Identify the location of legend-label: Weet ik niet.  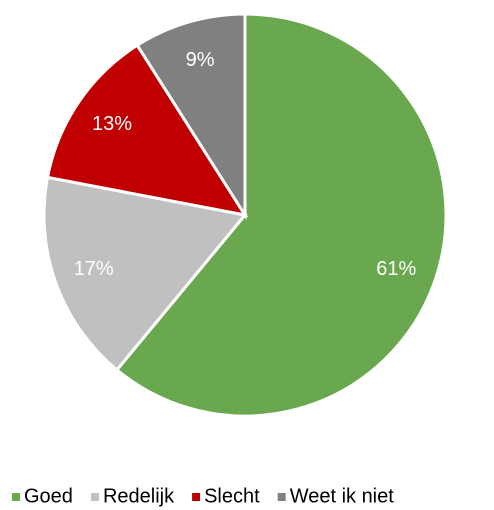
(342, 496).